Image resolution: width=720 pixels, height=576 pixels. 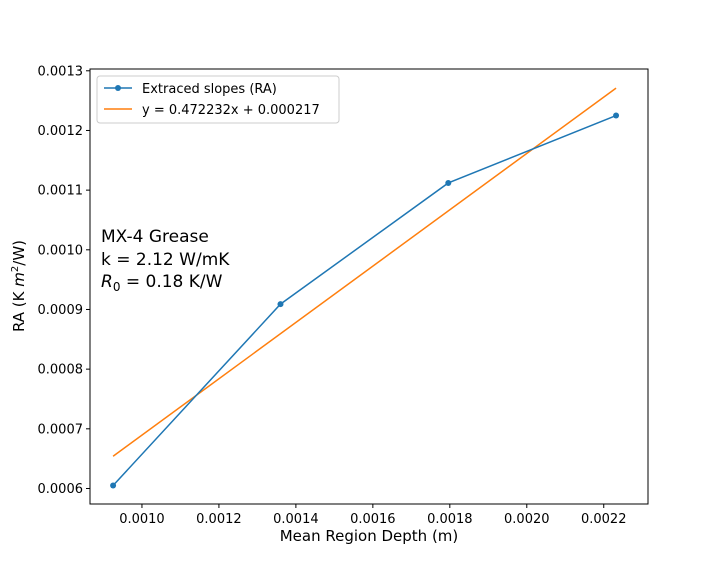 I want to click on annotation-line-conductivity: k = 2.12 W/mK, so click(x=165, y=260).